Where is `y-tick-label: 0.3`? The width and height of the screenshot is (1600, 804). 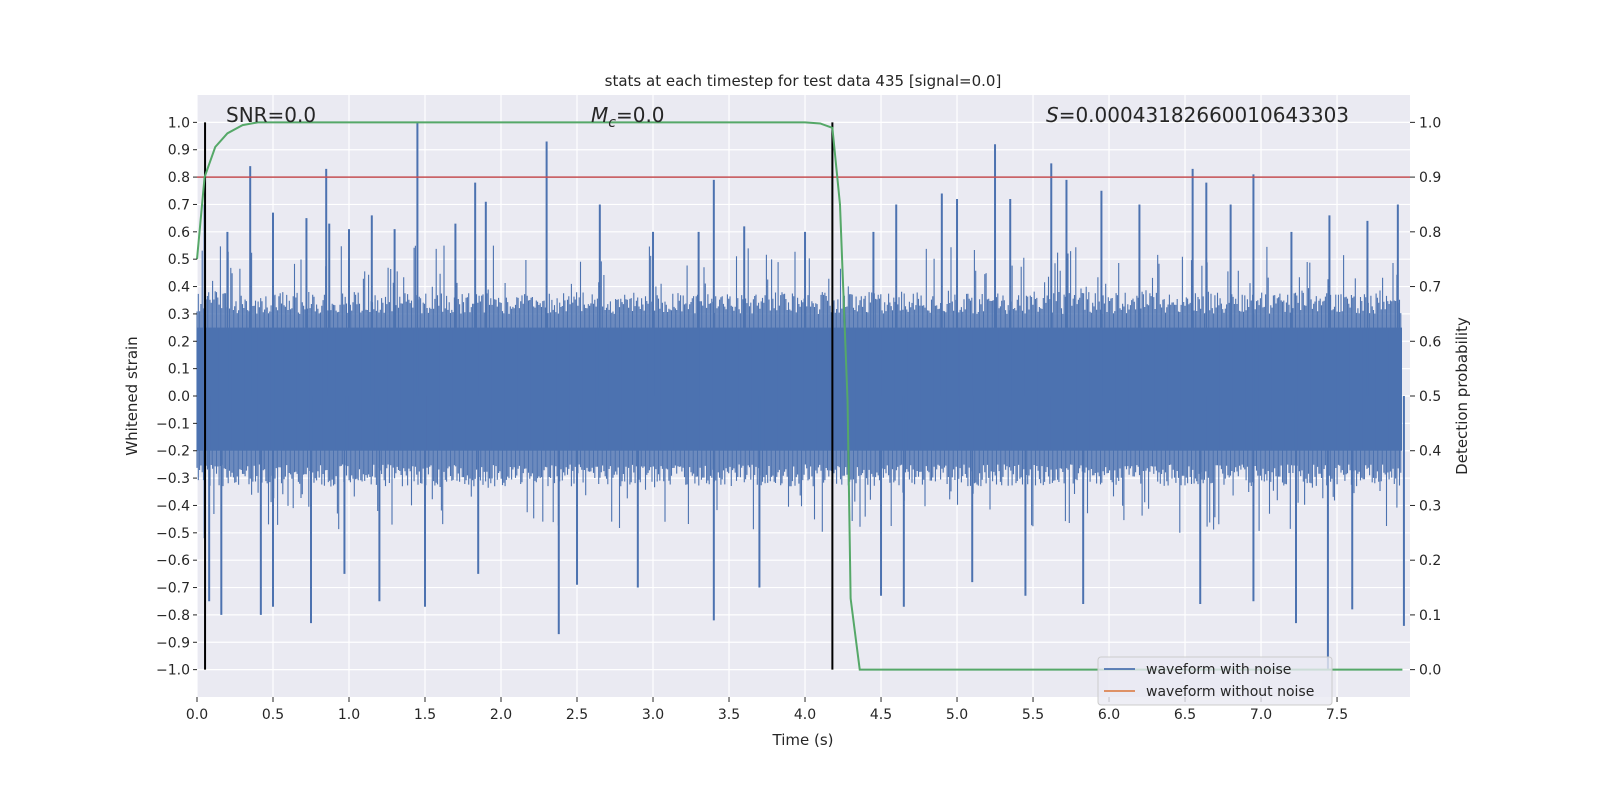
y-tick-label: 0.3 is located at coordinates (179, 315).